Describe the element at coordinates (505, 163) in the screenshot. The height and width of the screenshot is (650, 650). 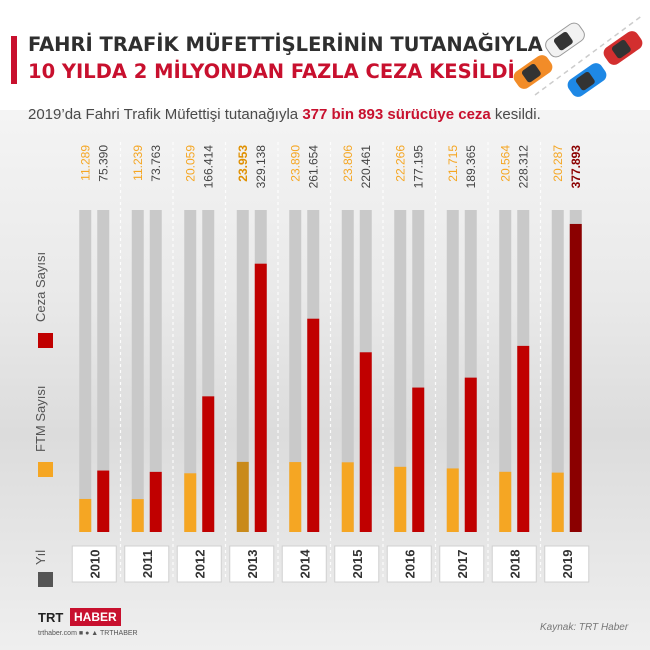
I see `ftm-value-label: 20.564` at that location.